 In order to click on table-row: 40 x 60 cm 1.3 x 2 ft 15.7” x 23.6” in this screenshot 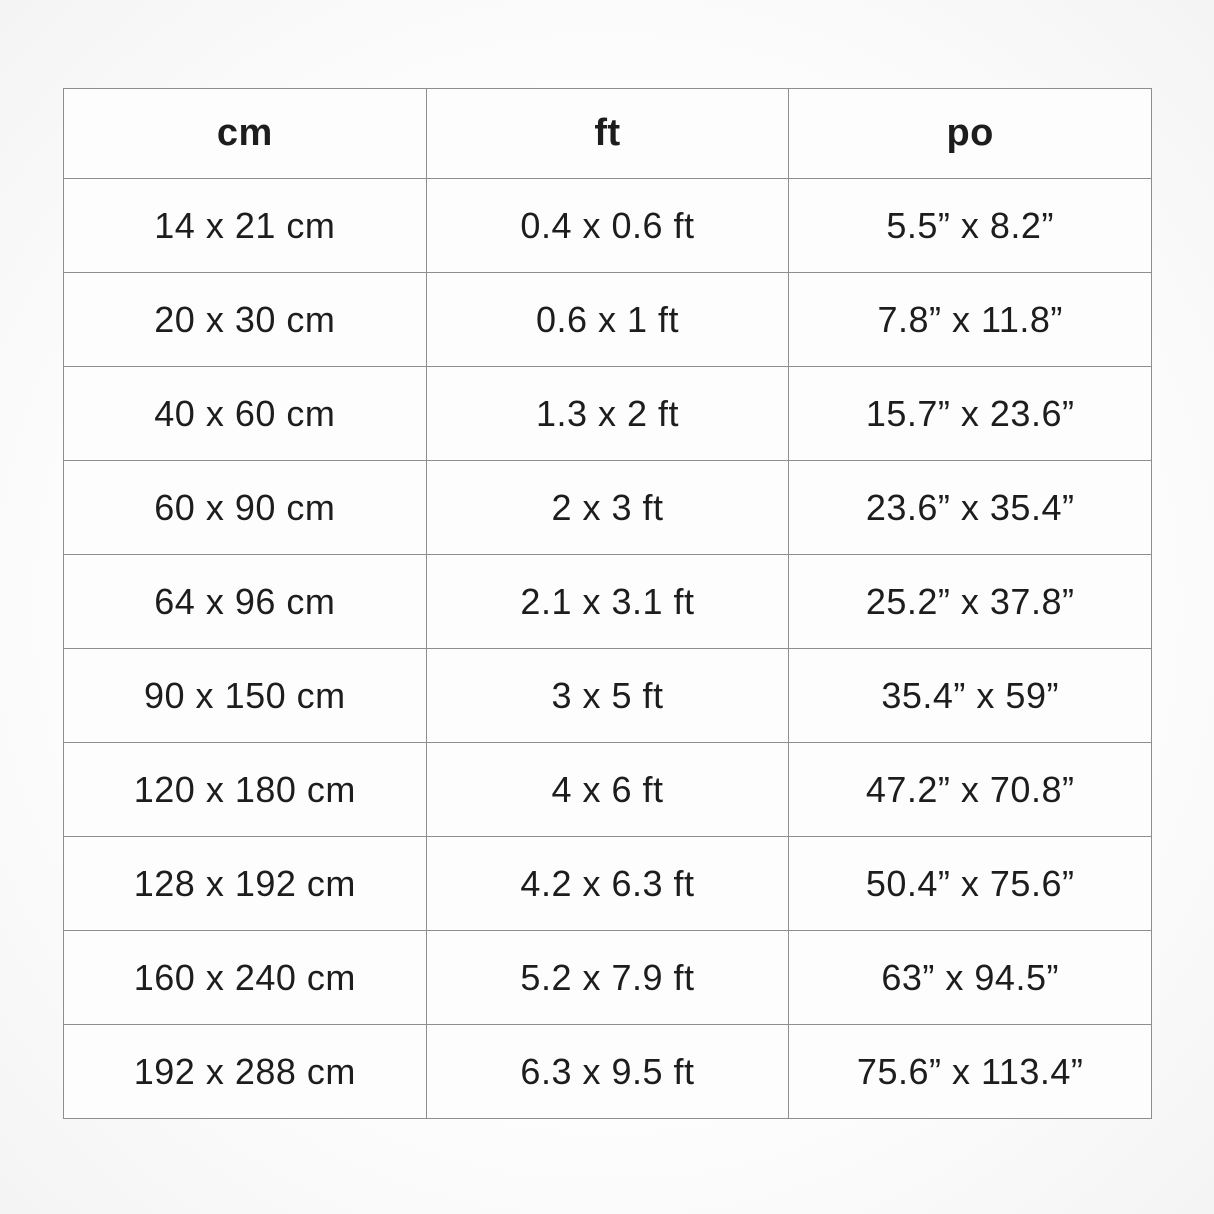, I will do `click(607, 413)`.